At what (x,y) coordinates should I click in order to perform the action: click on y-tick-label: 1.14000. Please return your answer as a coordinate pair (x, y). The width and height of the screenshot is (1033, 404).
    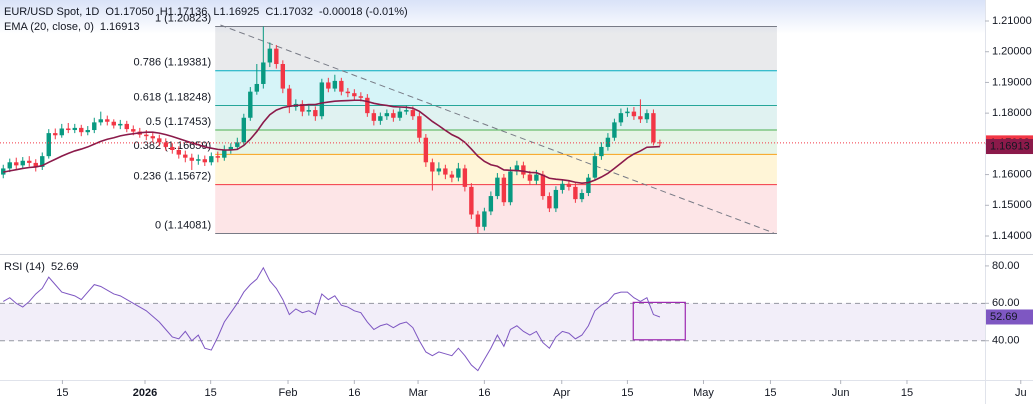
    Looking at the image, I should click on (1012, 236).